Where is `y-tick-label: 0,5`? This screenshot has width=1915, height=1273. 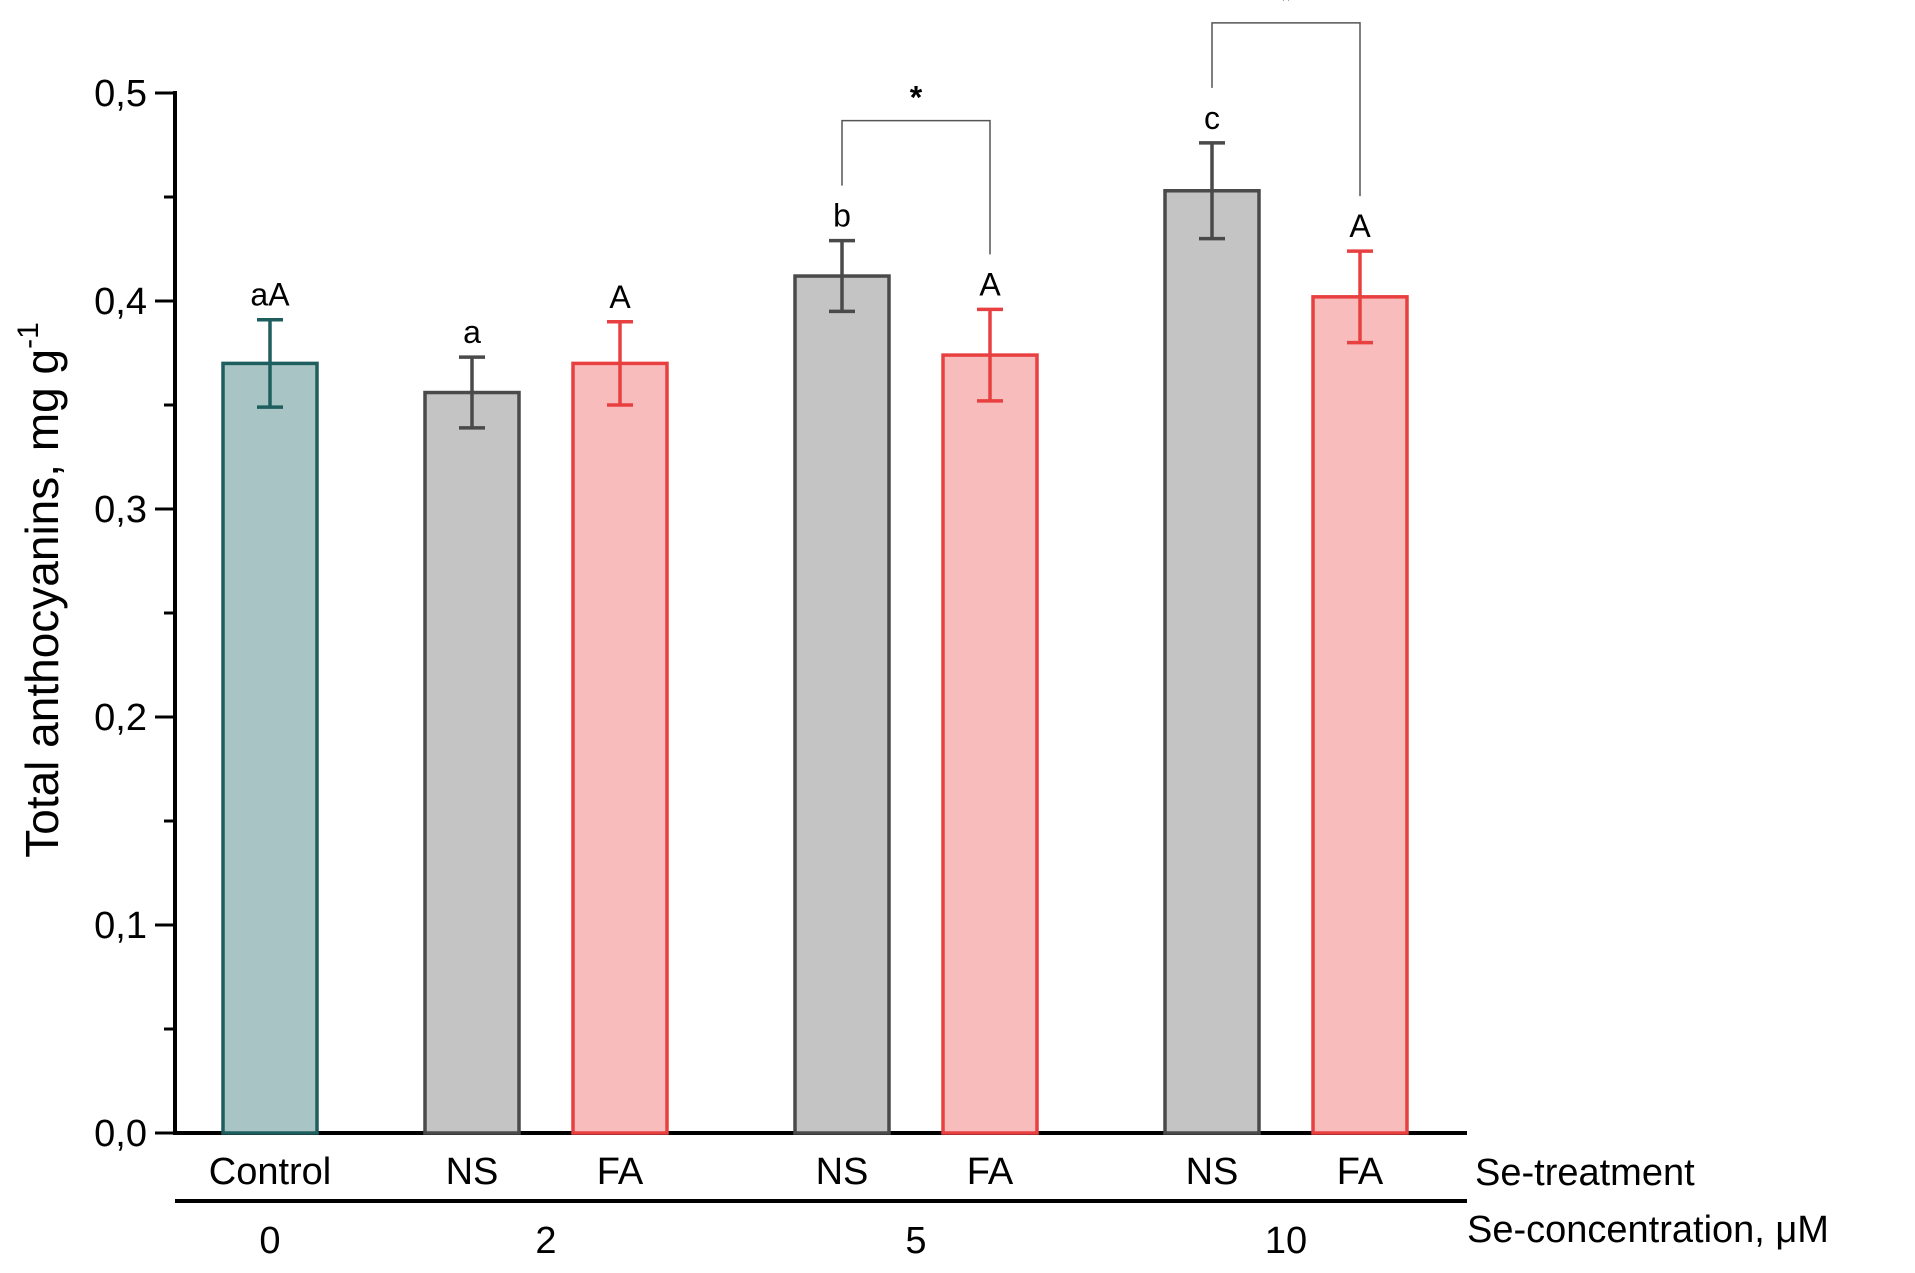
y-tick-label: 0,5 is located at coordinates (120, 94).